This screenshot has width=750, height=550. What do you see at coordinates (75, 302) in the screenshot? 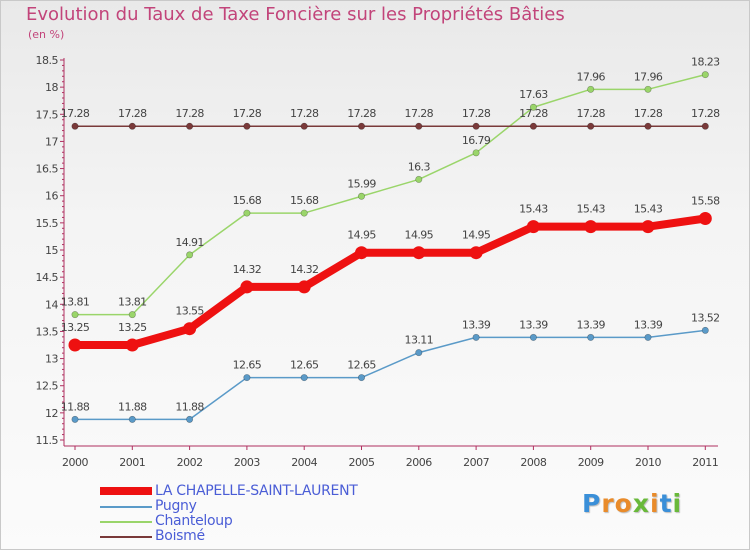
I see `data-label: 13.81` at bounding box center [75, 302].